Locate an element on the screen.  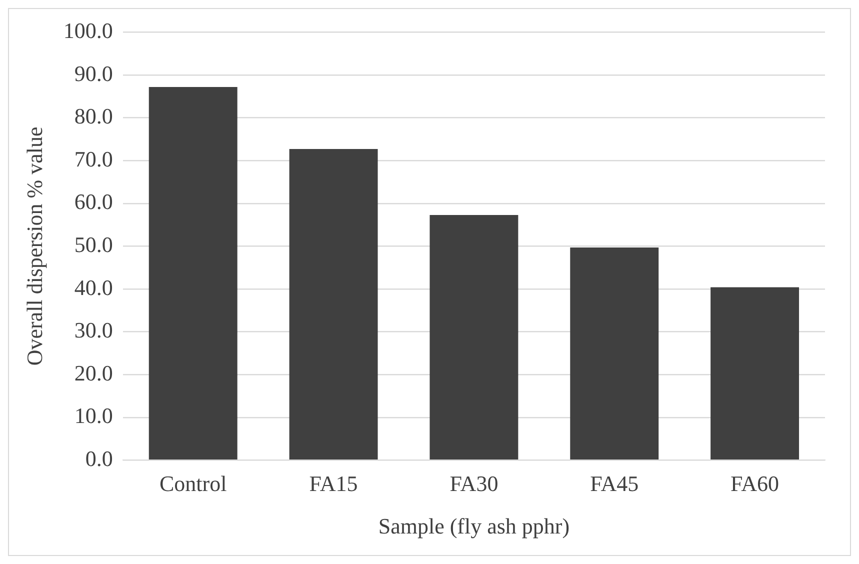
y-tick-label: 0.0 is located at coordinates (99, 458).